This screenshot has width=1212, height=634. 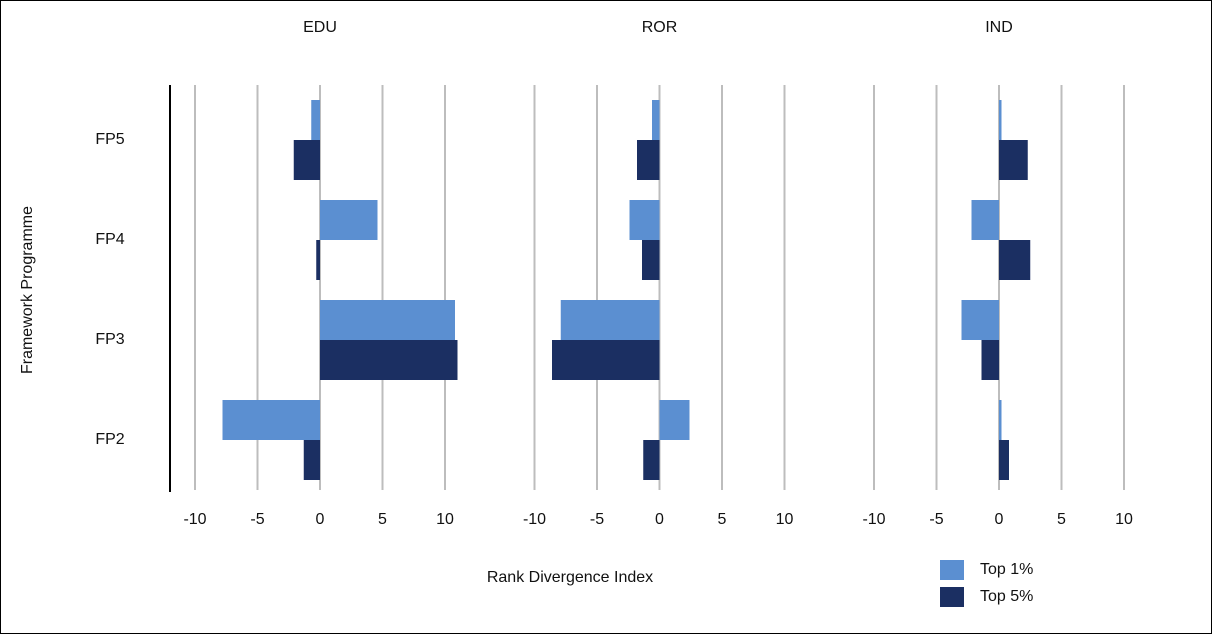 What do you see at coordinates (320, 27) in the screenshot?
I see `panel-title: EDU` at bounding box center [320, 27].